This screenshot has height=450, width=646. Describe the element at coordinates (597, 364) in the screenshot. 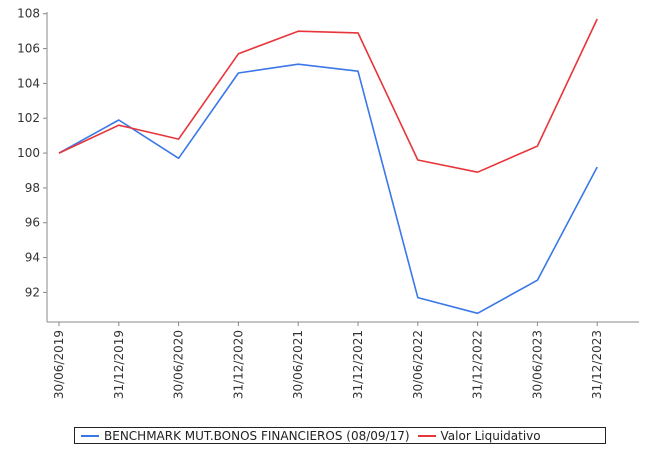

I see `x-tick-label: 31/12/2023` at that location.